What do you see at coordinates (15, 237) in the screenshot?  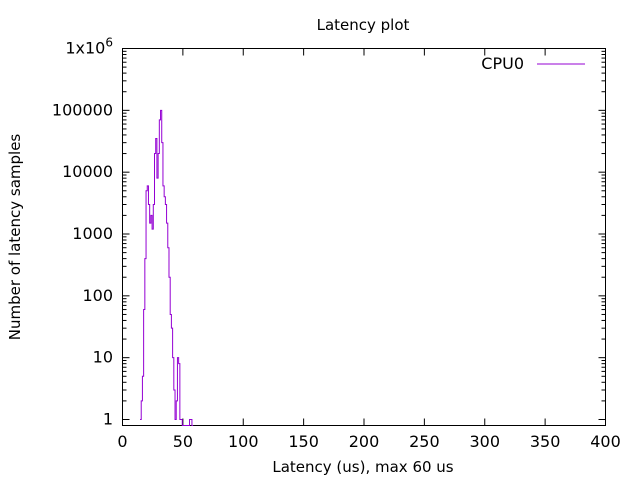 I see `y-axis-label: Number of latency samples` at bounding box center [15, 237].